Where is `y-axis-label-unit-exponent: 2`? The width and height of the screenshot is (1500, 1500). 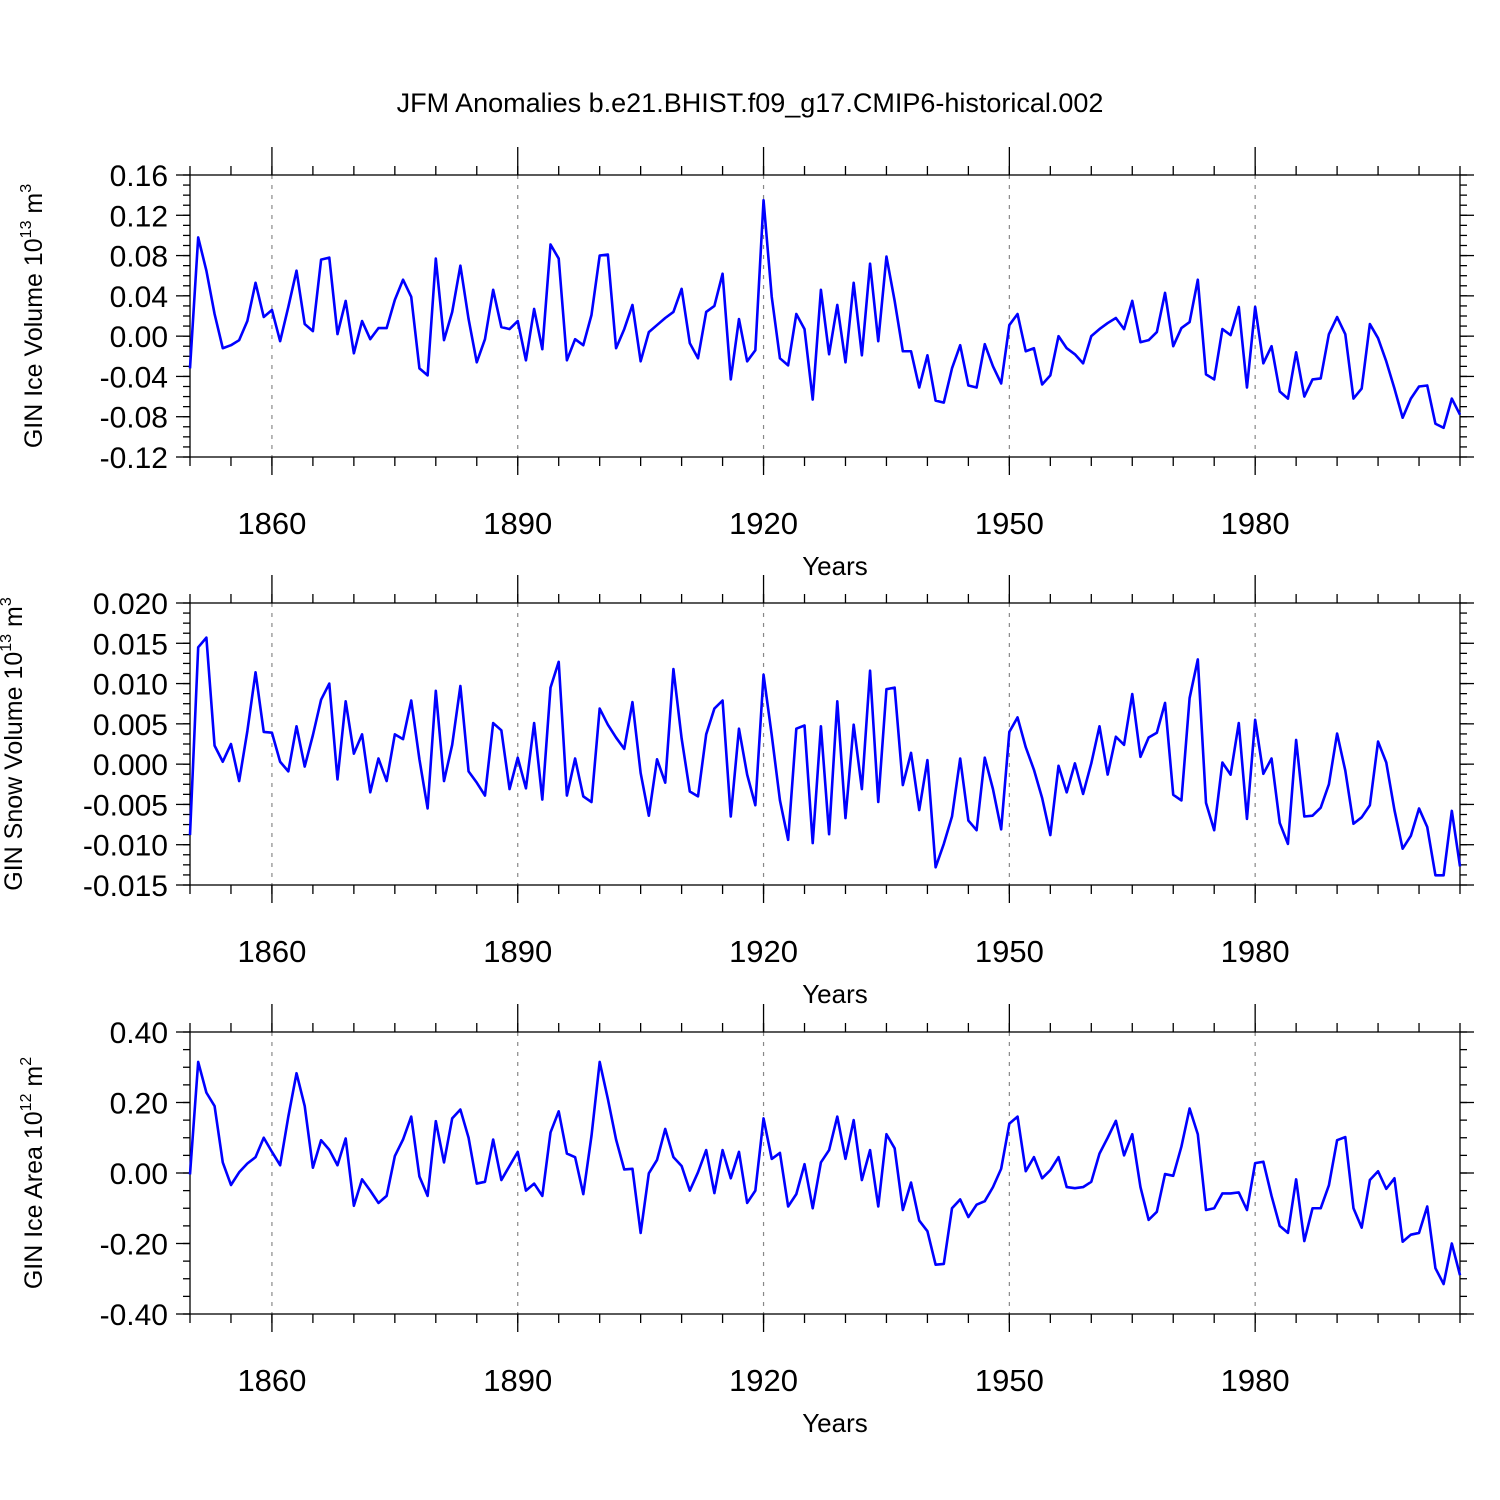 y-axis-label-unit-exponent: 2 is located at coordinates (26, 1061).